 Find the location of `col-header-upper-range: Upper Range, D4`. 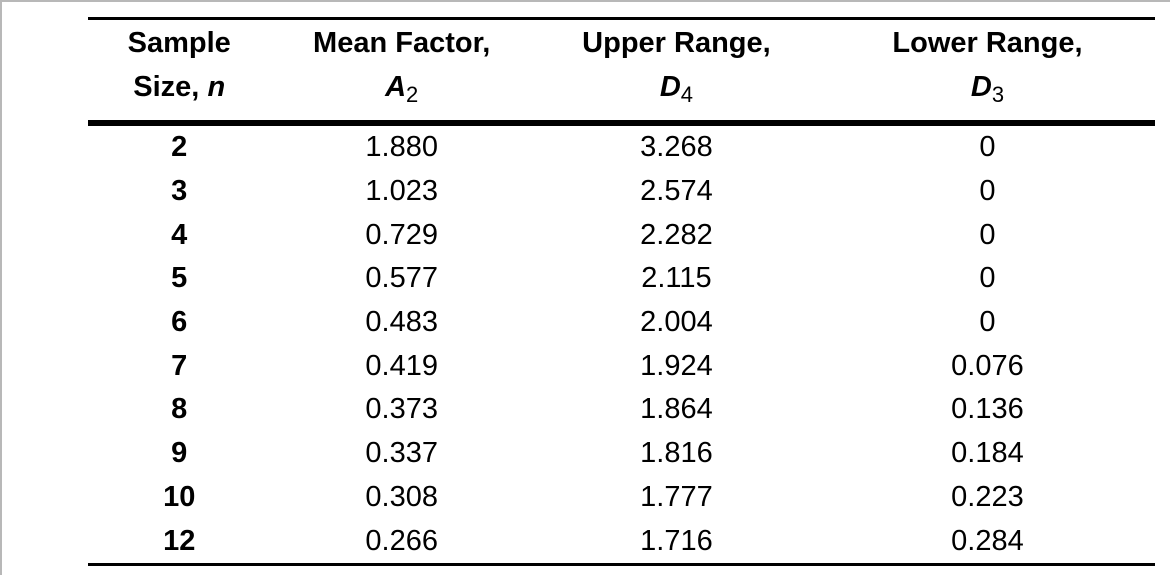

col-header-upper-range: Upper Range, D4 is located at coordinates (676, 71).